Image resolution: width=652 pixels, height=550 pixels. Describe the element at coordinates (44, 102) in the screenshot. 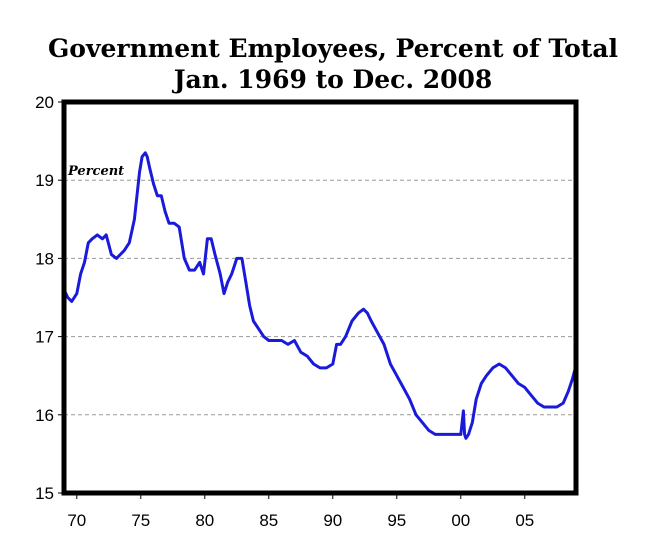

I see `y-tick-label-20: 20` at that location.